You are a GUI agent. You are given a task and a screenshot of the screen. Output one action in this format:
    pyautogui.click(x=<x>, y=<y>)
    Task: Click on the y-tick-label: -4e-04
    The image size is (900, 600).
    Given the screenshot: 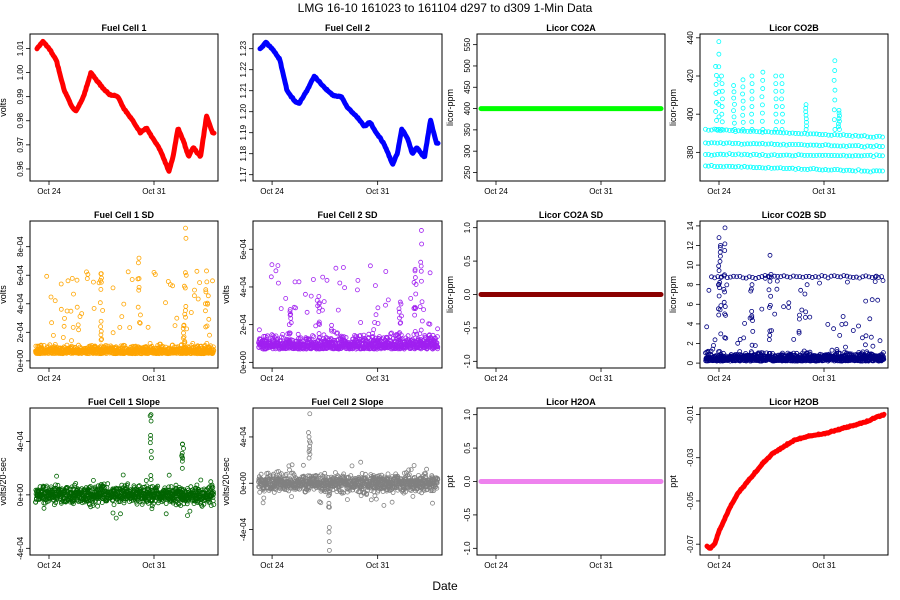 What is the action you would take?
    pyautogui.click(x=20, y=548)
    